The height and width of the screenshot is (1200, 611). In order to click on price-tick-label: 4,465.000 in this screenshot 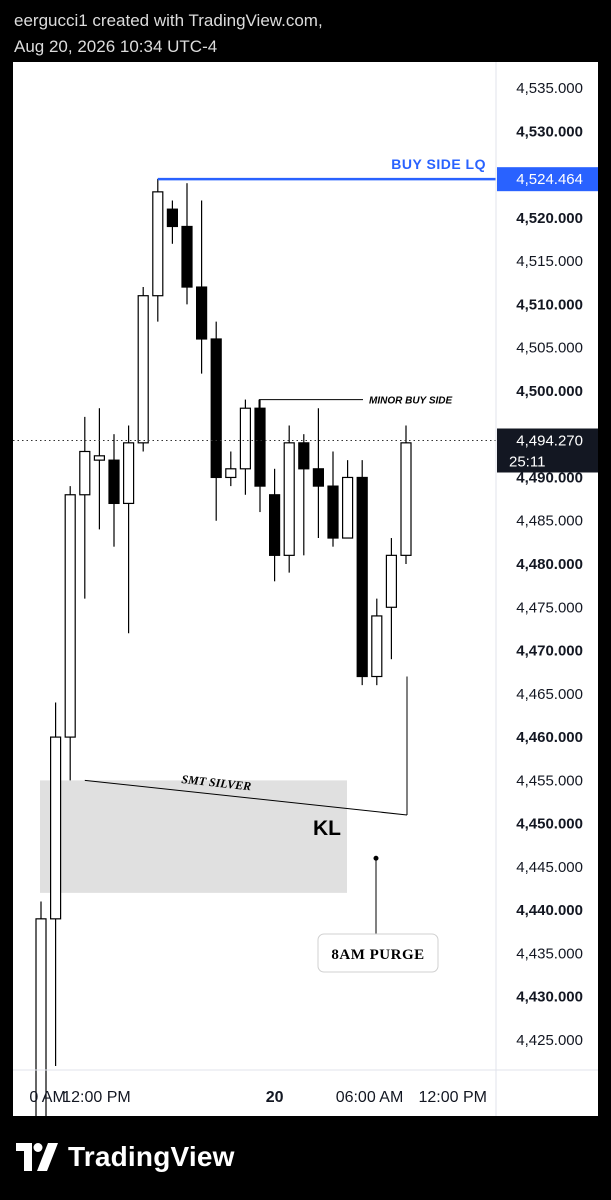, I will do `click(549, 694)`.